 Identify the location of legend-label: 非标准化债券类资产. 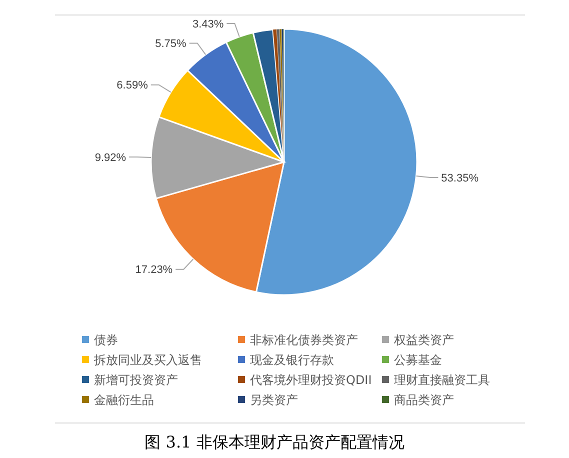
(304, 340).